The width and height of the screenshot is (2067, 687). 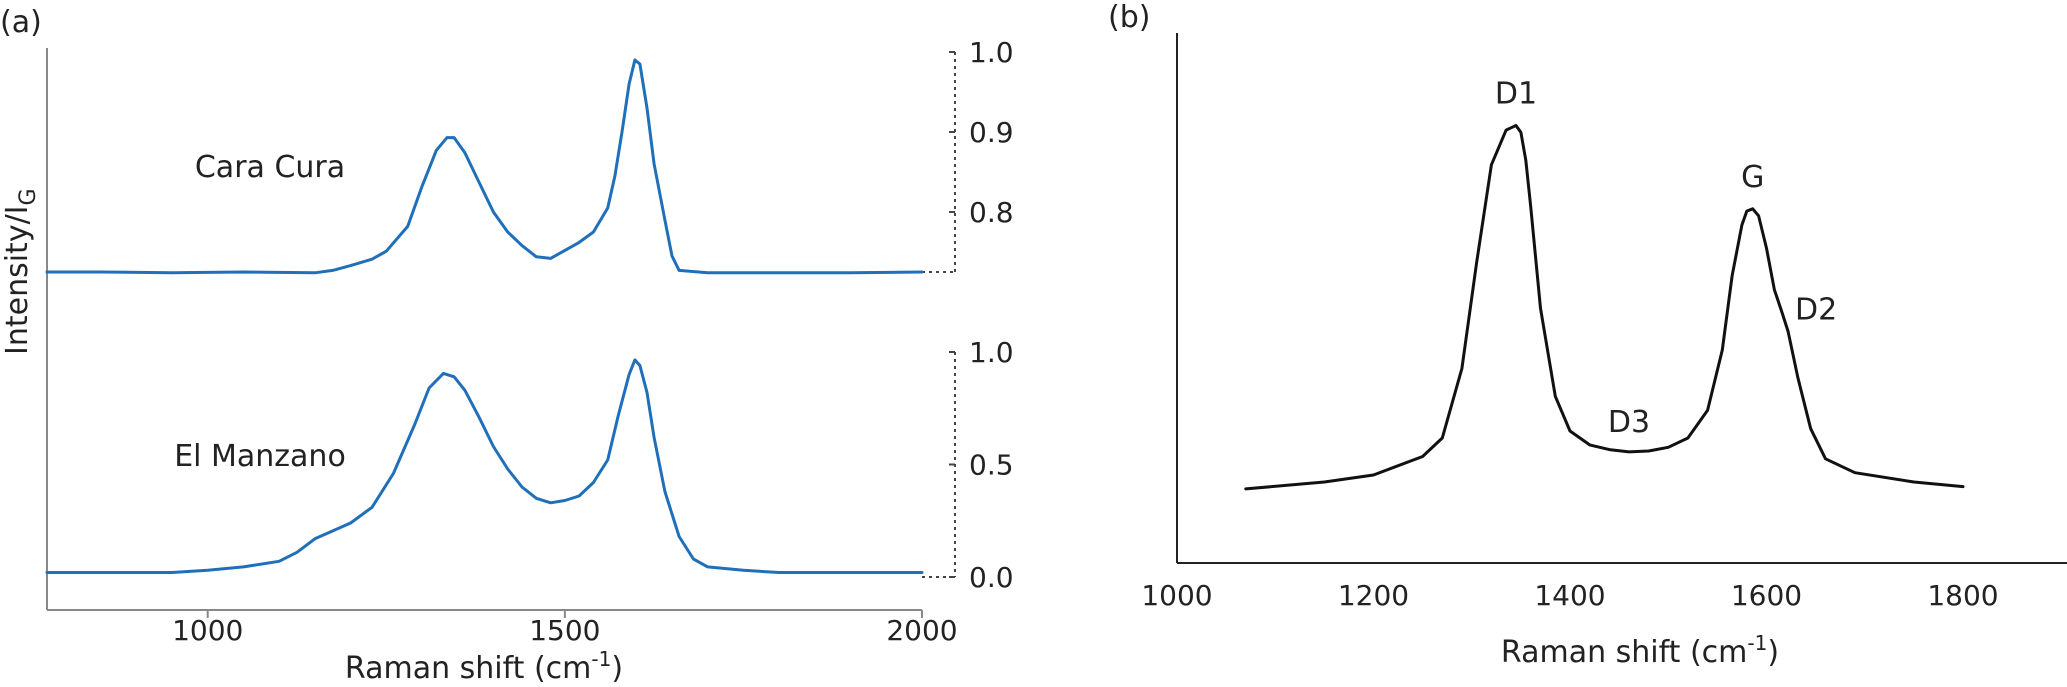 I want to click on series-name-cara-cura: Cara Cura, so click(x=270, y=167).